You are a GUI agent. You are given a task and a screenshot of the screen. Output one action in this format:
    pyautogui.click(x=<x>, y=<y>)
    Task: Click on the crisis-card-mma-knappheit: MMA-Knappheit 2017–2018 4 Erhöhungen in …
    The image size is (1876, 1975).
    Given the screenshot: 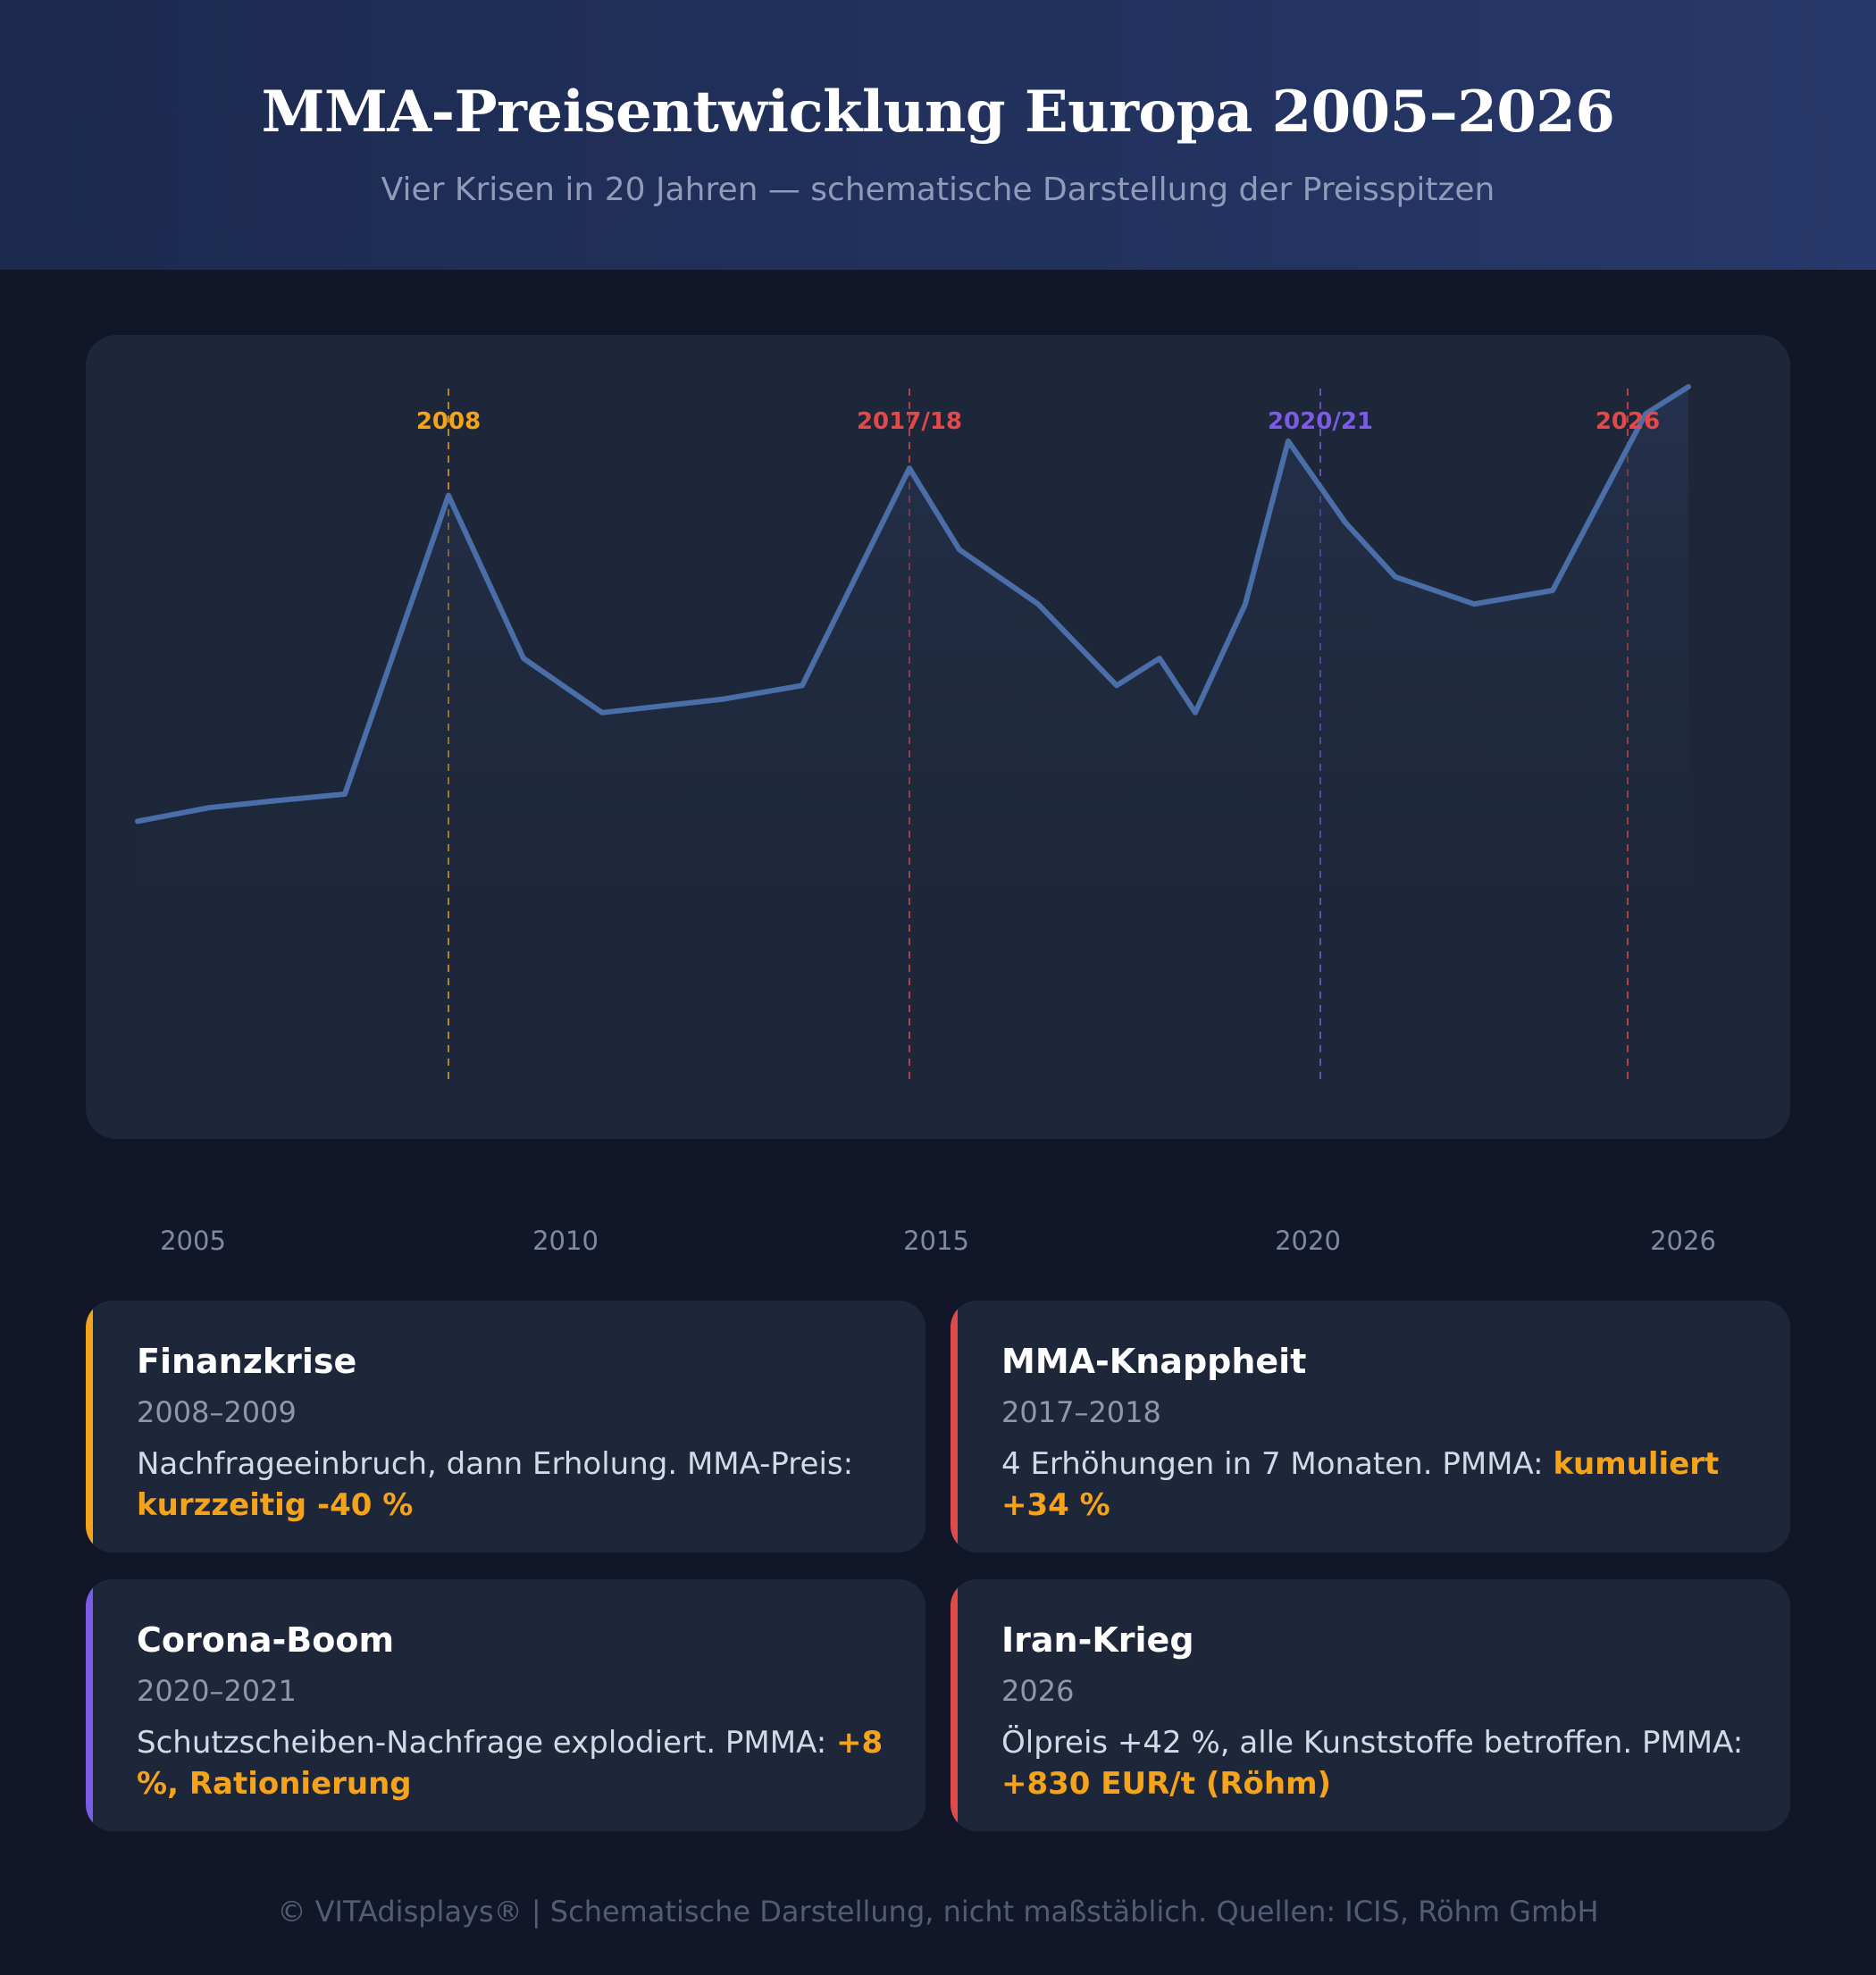 What is the action you would take?
    pyautogui.click(x=1370, y=1426)
    